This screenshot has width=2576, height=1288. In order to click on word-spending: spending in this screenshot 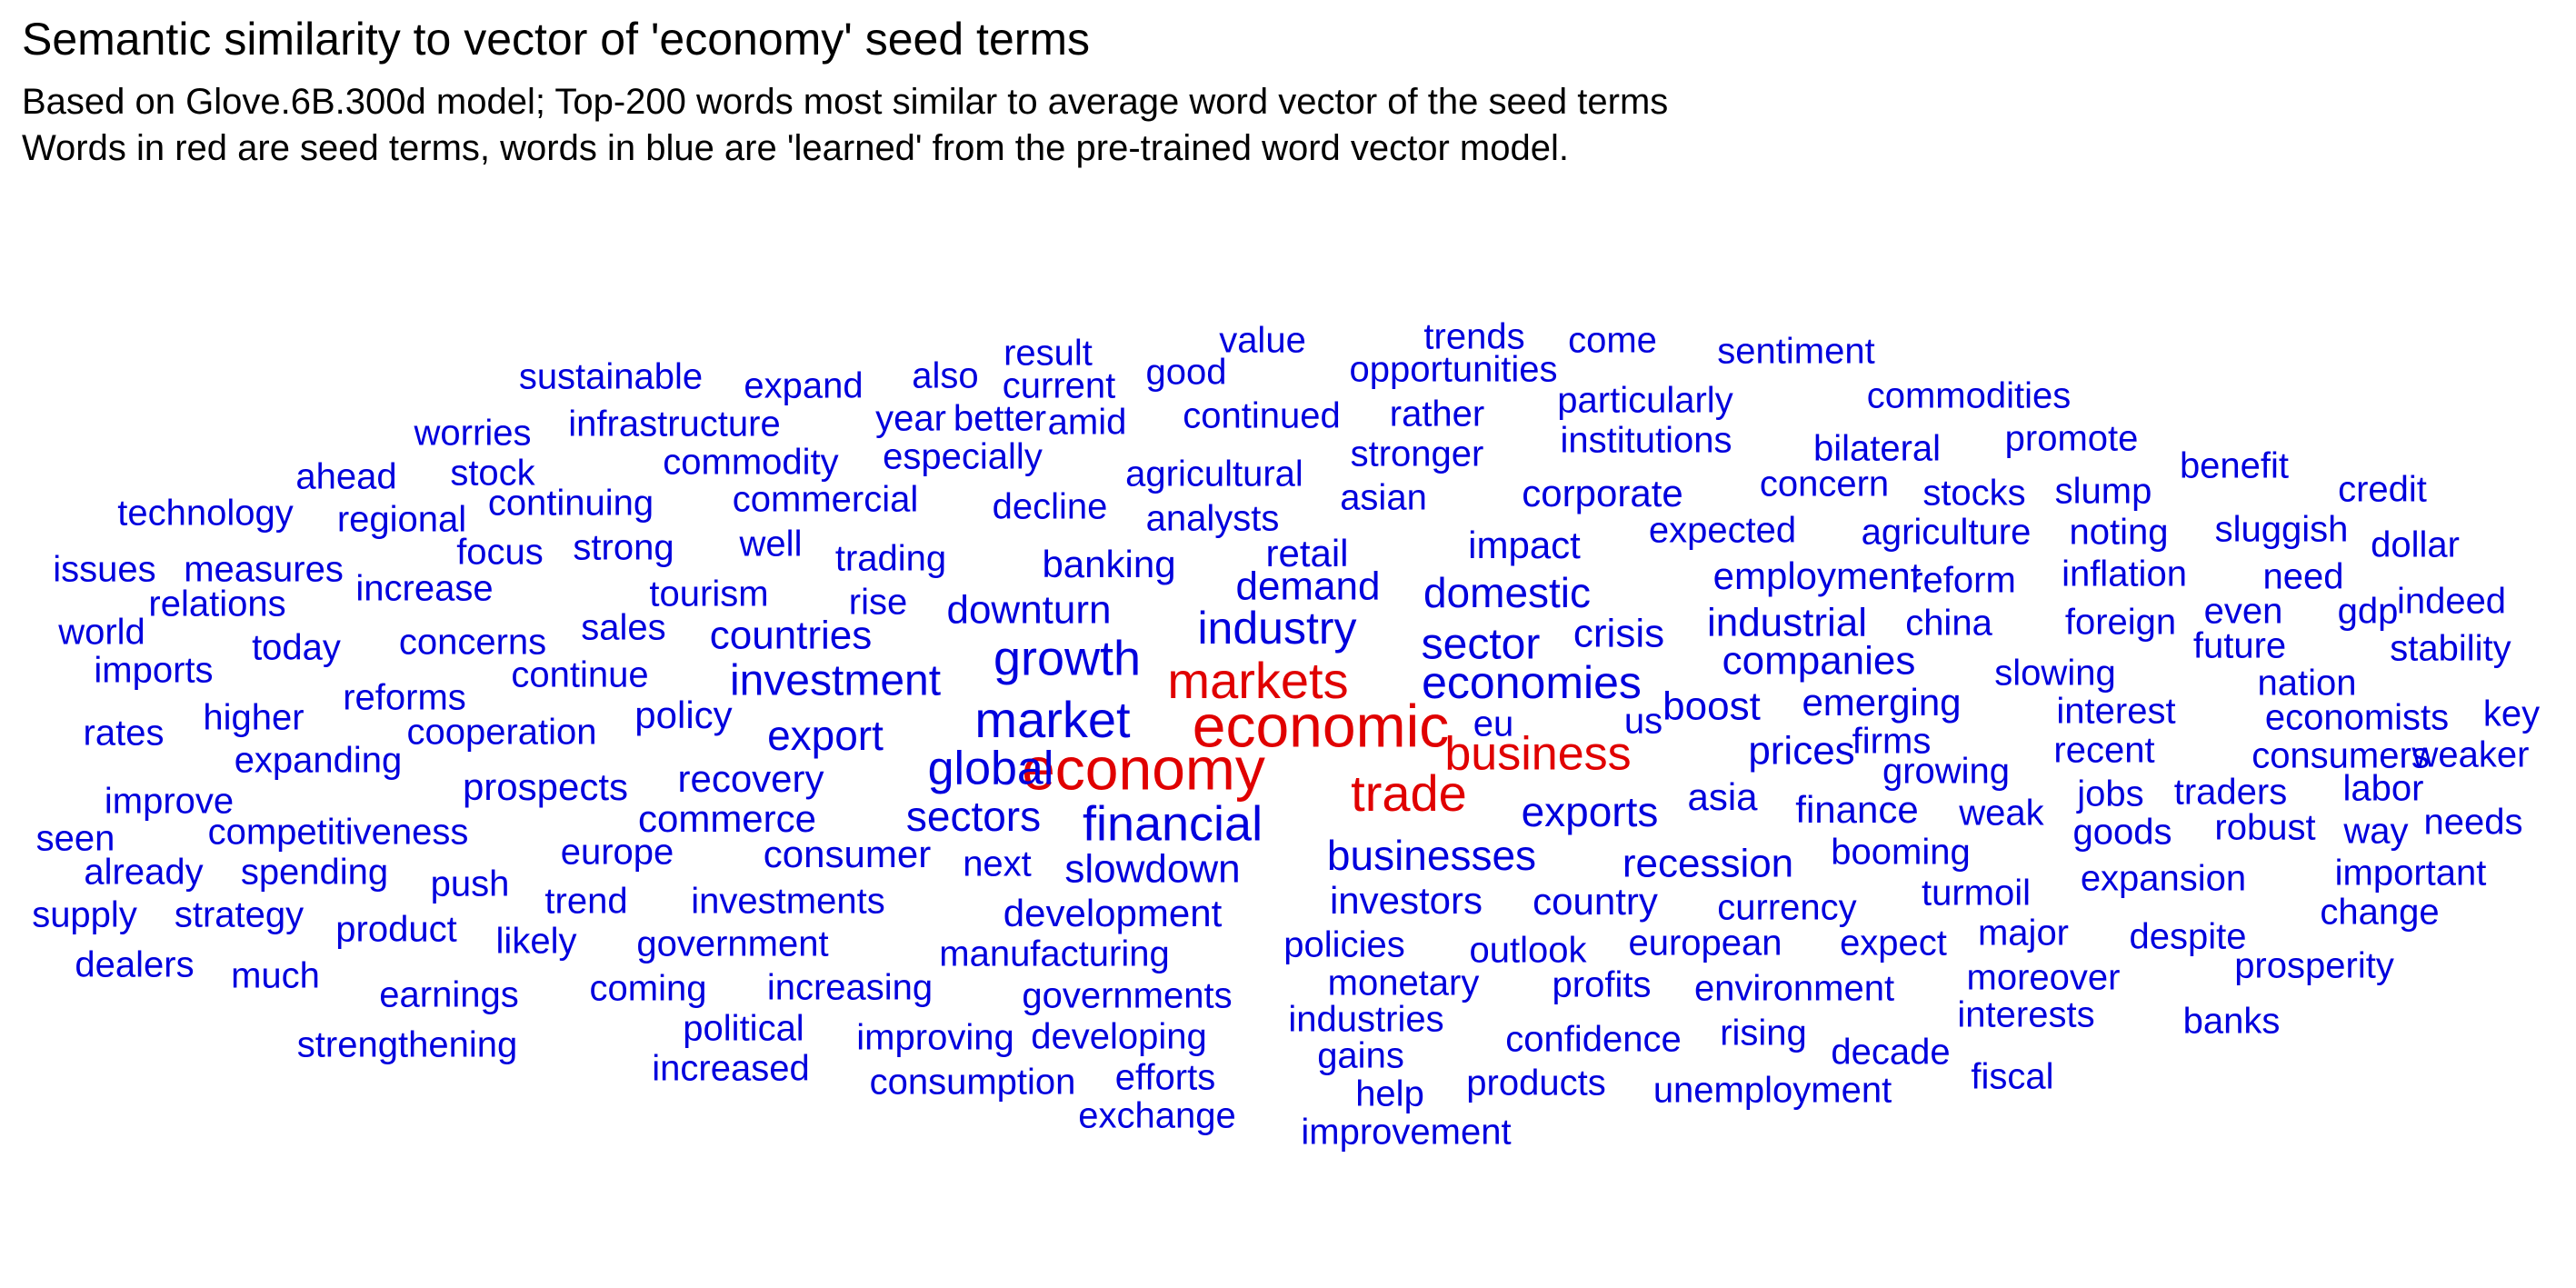, I will do `click(314, 873)`.